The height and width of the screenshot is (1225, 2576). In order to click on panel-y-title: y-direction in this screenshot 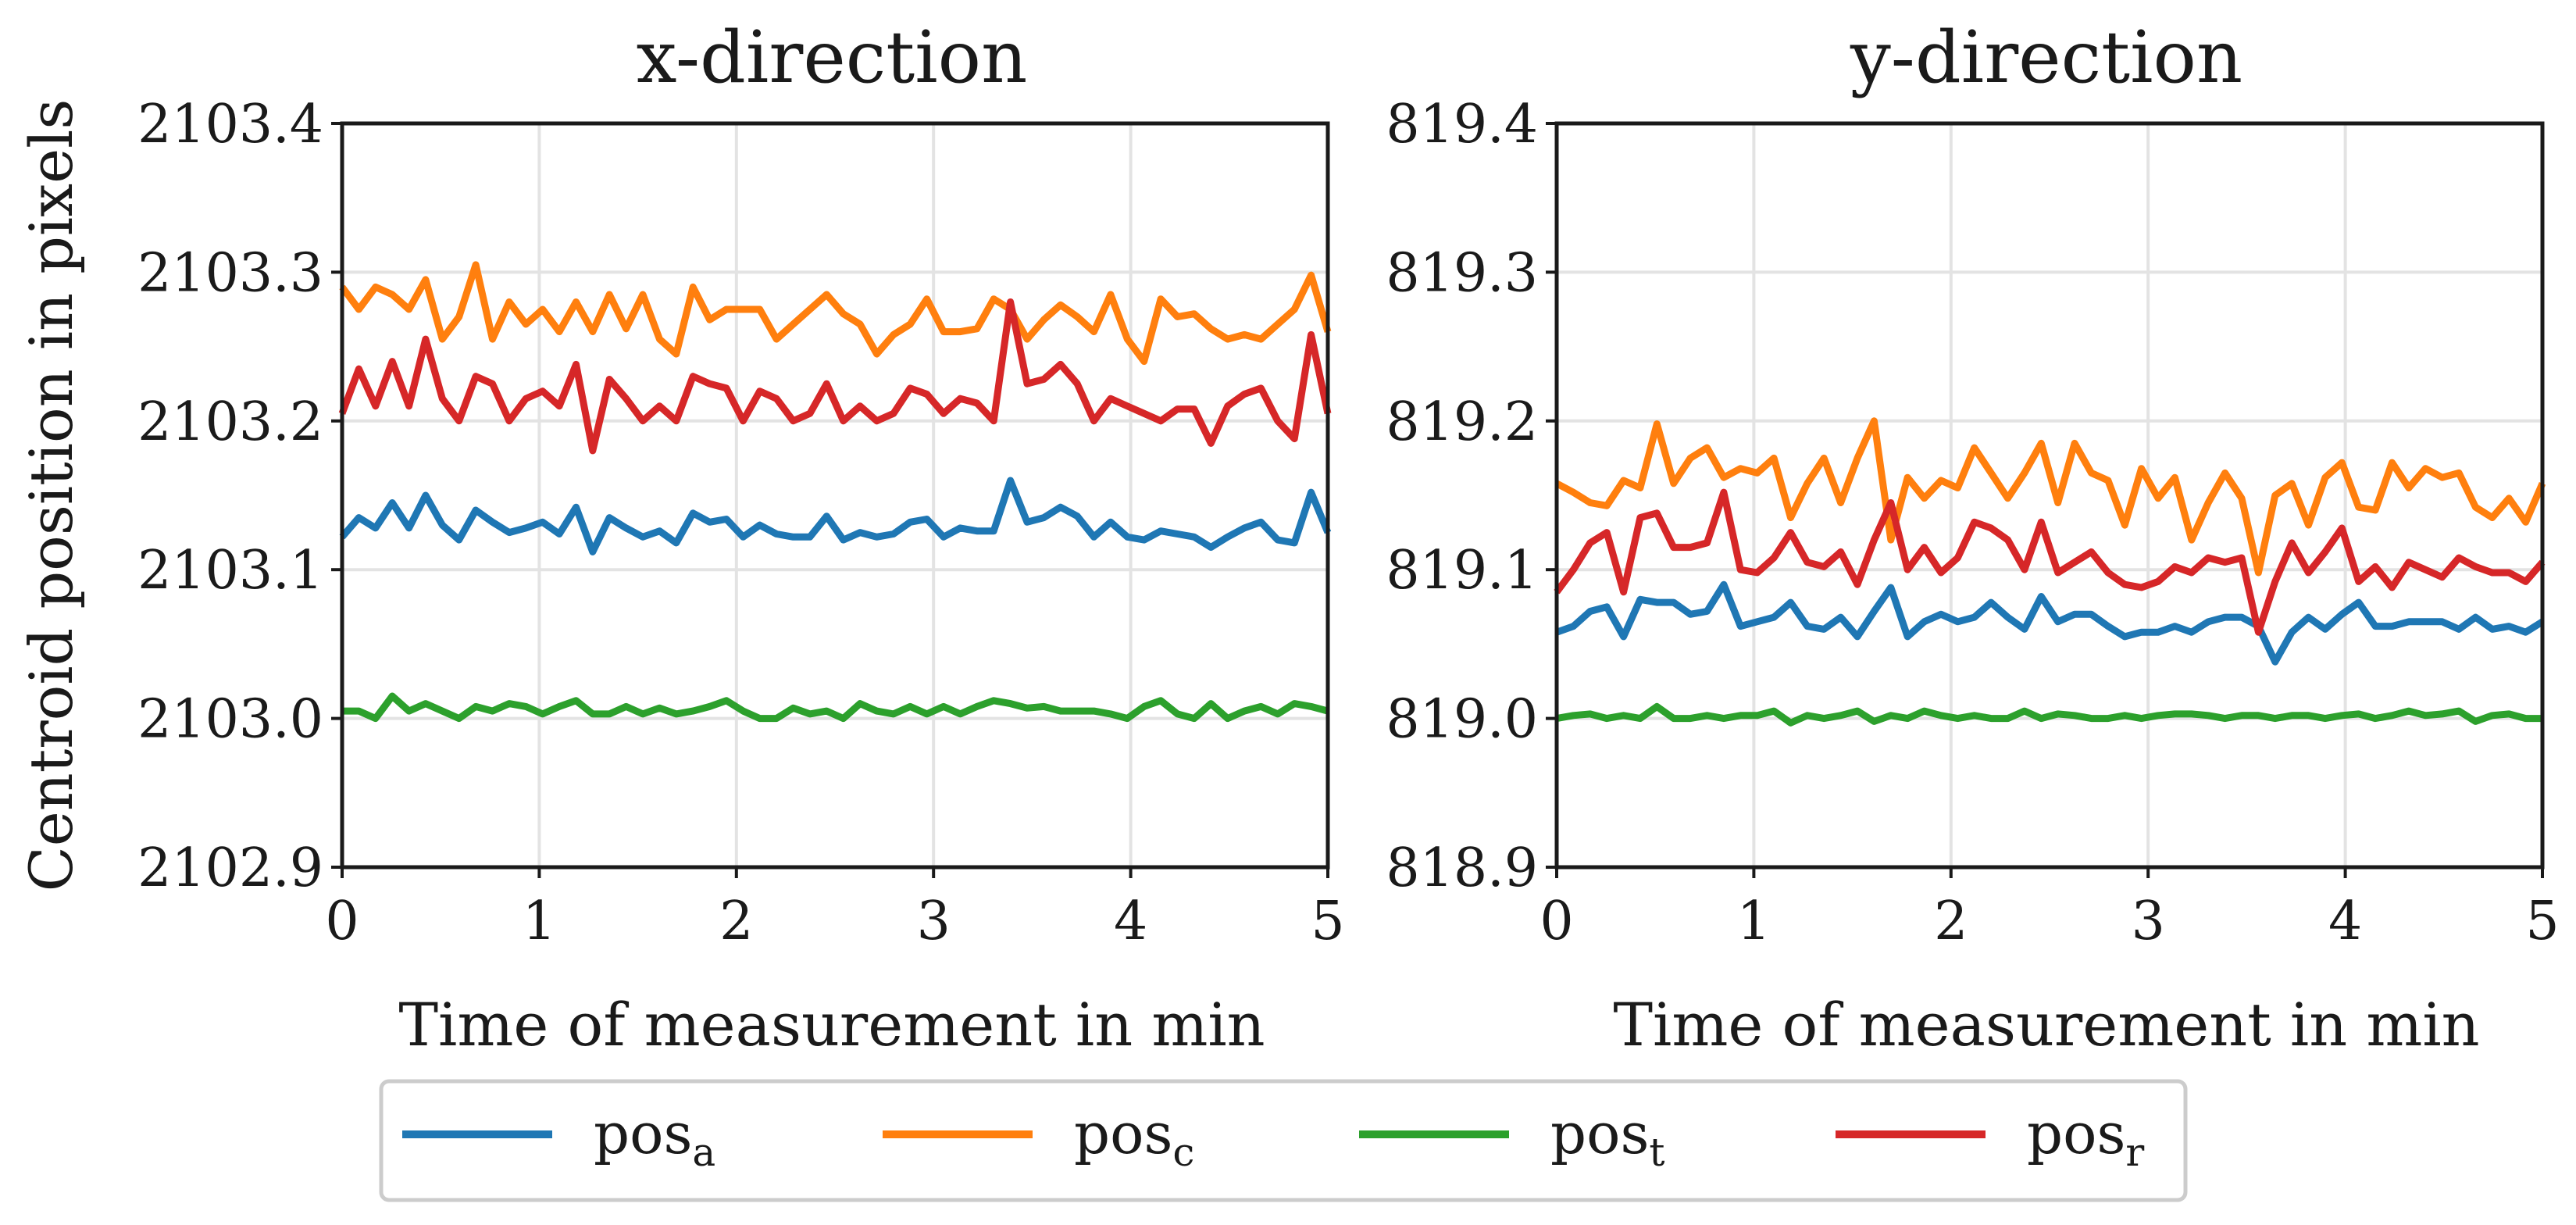, I will do `click(2046, 58)`.